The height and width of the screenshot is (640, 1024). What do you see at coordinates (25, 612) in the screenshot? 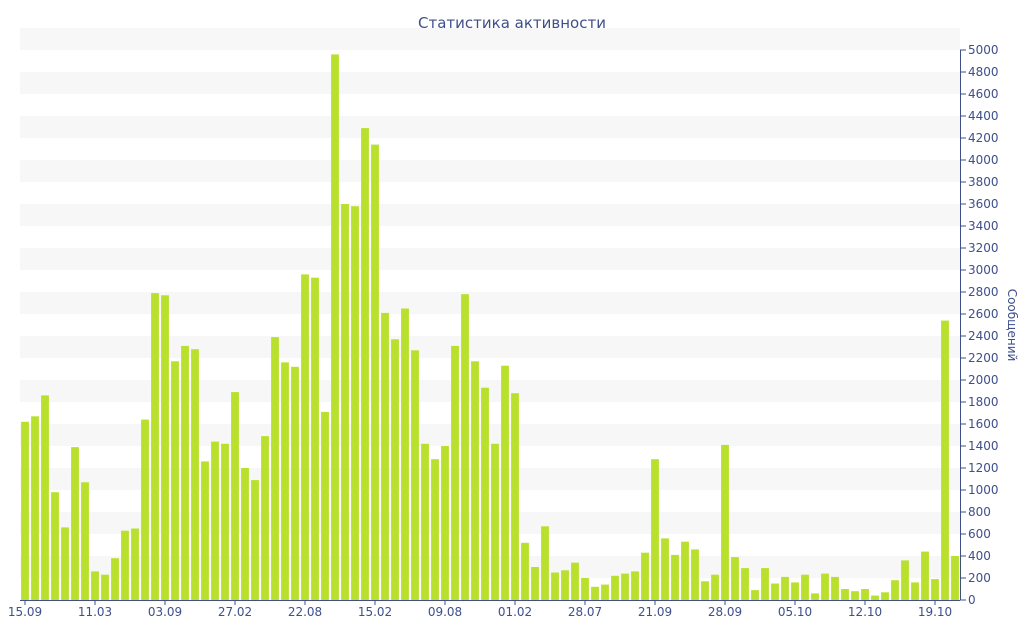
I see `x-tick-label: 15.09` at bounding box center [25, 612].